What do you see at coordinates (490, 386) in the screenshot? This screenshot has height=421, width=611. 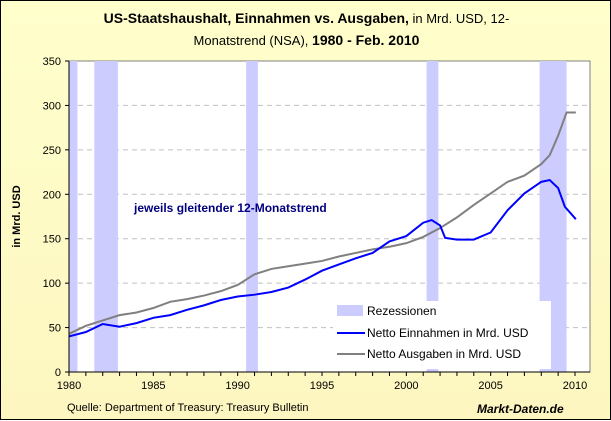 I see `x-tick-label: 2005` at bounding box center [490, 386].